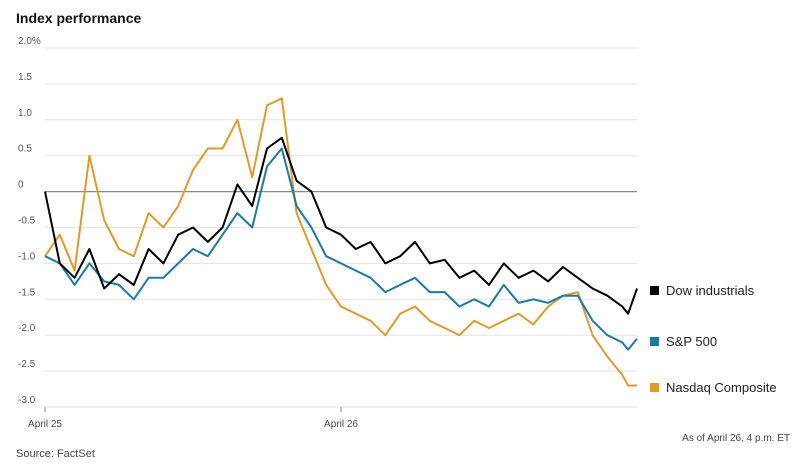 The width and height of the screenshot is (804, 471). I want to click on x-tick-label: April 26, so click(341, 424).